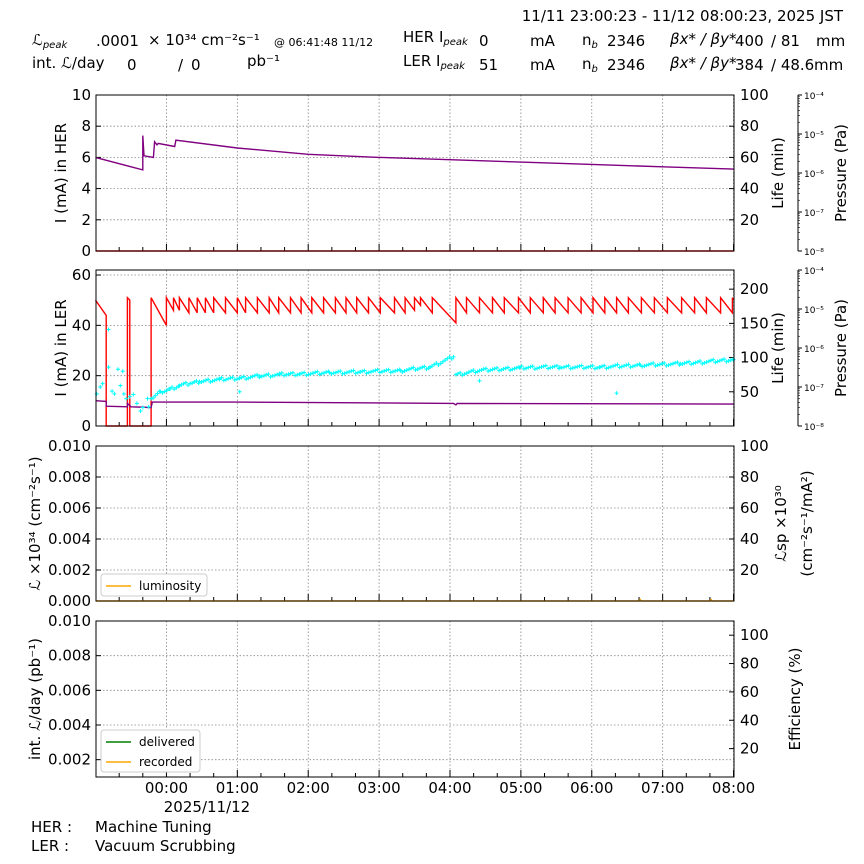 This screenshot has width=864, height=864. I want to click on lpeak-time: @ 06:41:48 11/12, so click(323, 42).